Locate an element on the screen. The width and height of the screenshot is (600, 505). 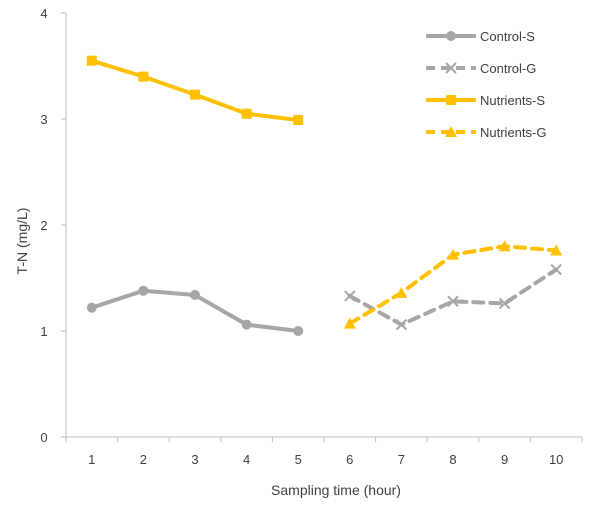
legend: Control-S Control-G Nutrients-S Nutrients-G is located at coordinates (486, 84).